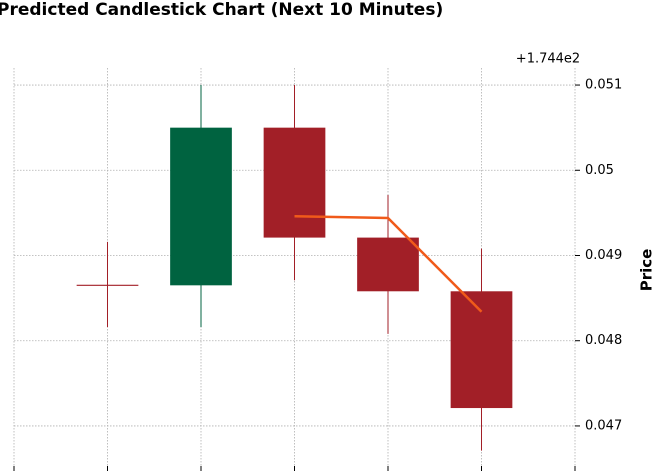  I want to click on prediction-line, so click(388, 264).